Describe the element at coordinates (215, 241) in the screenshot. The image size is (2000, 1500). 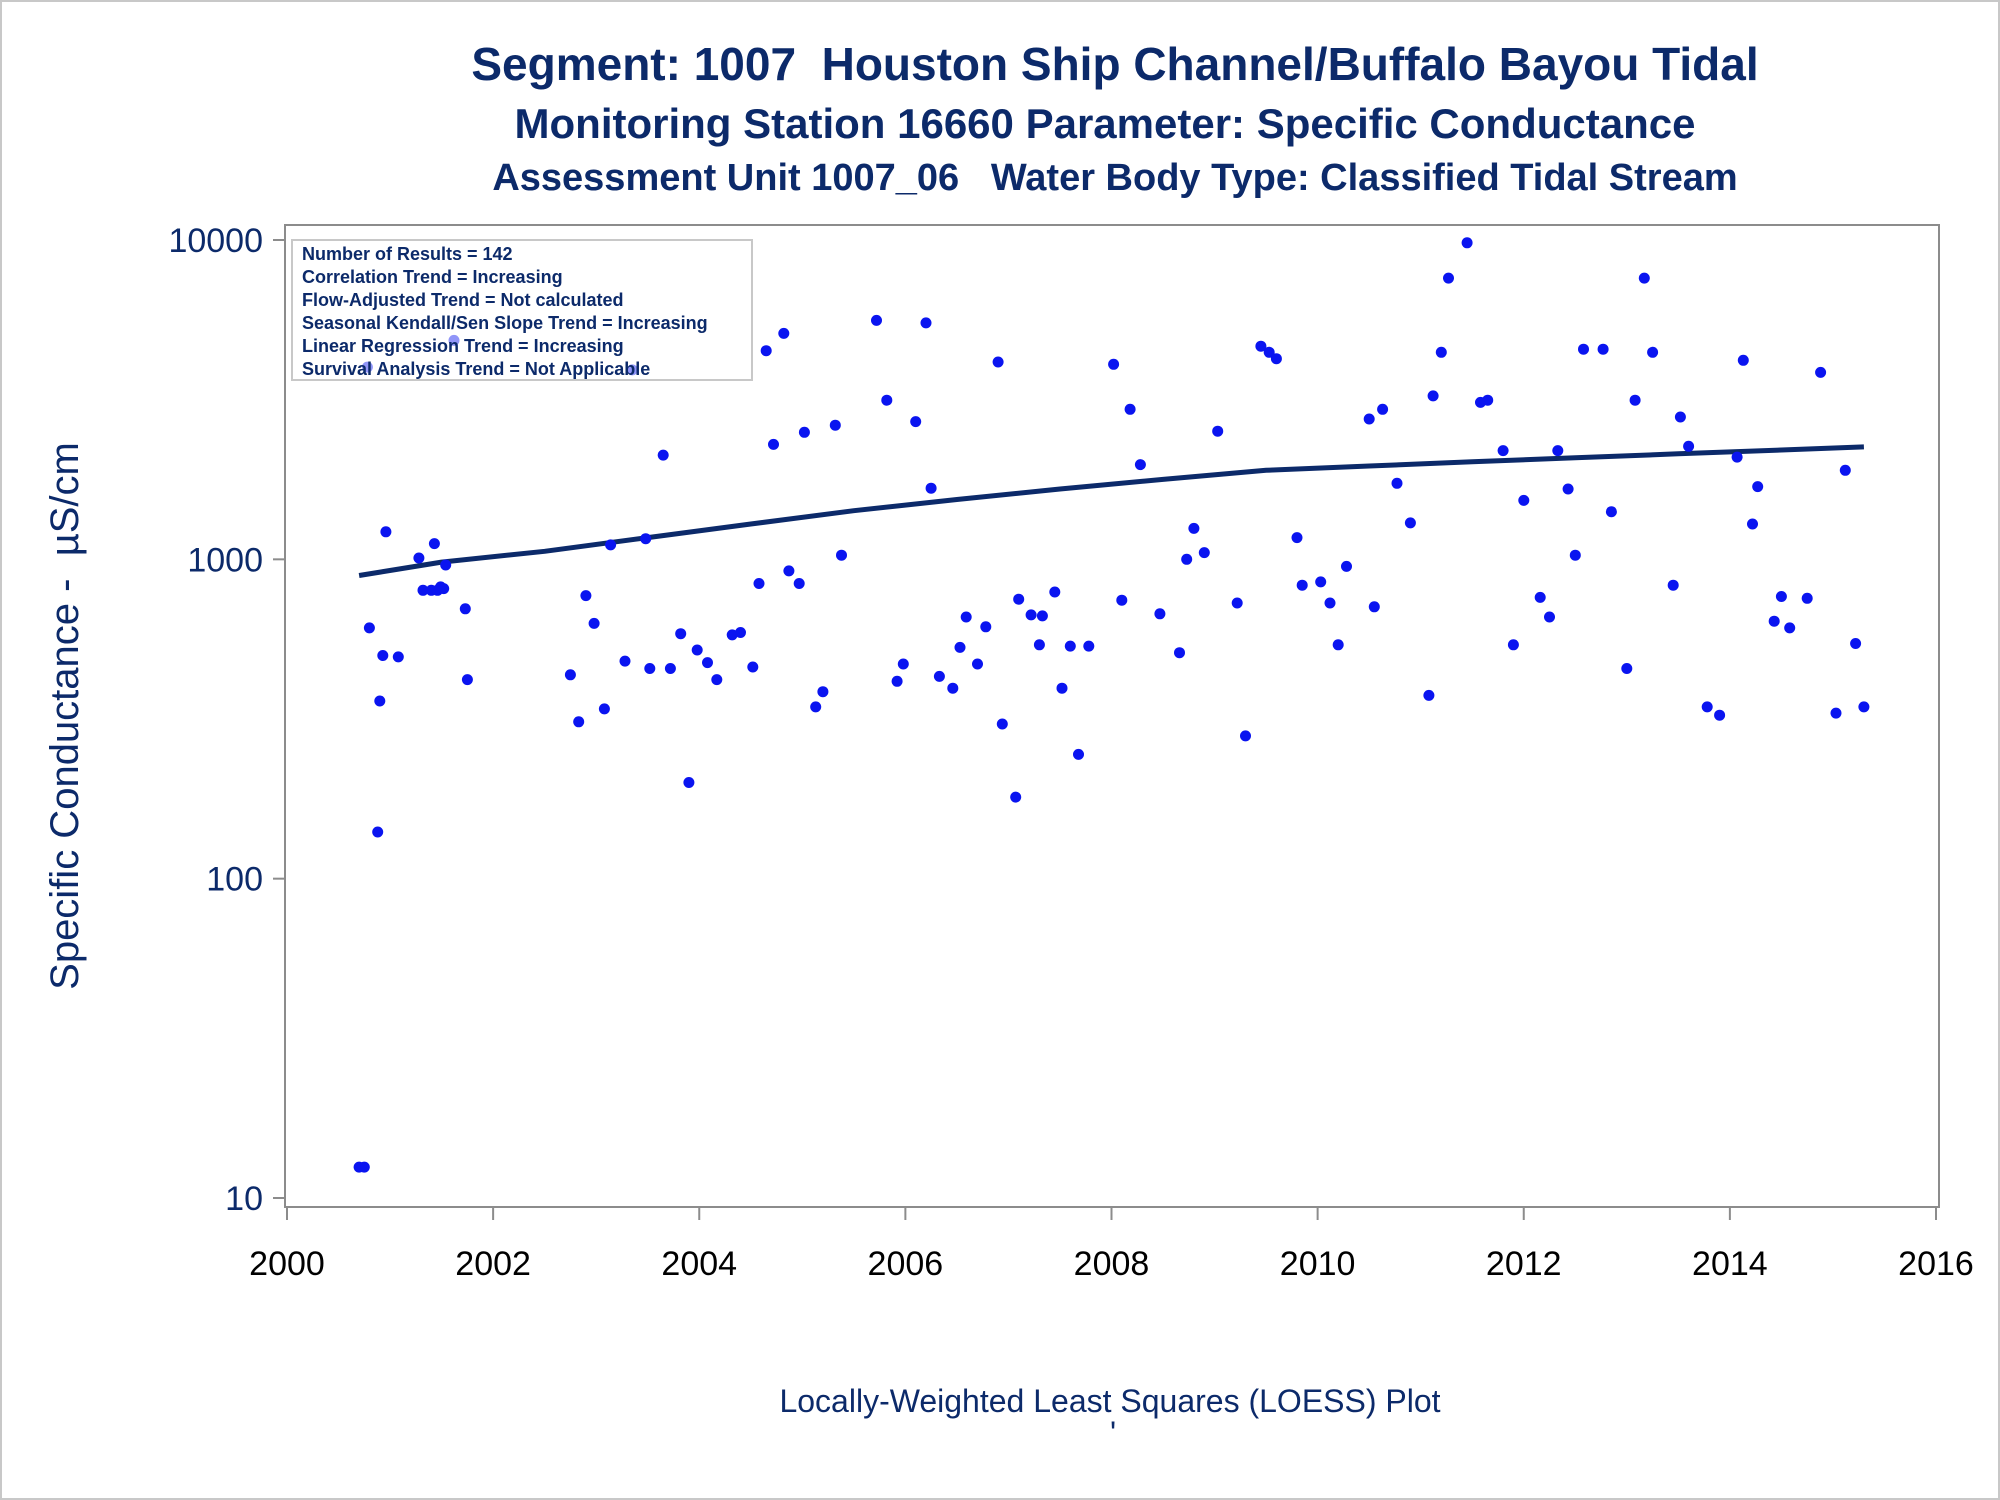
I see `y-tick-label: 10000` at that location.